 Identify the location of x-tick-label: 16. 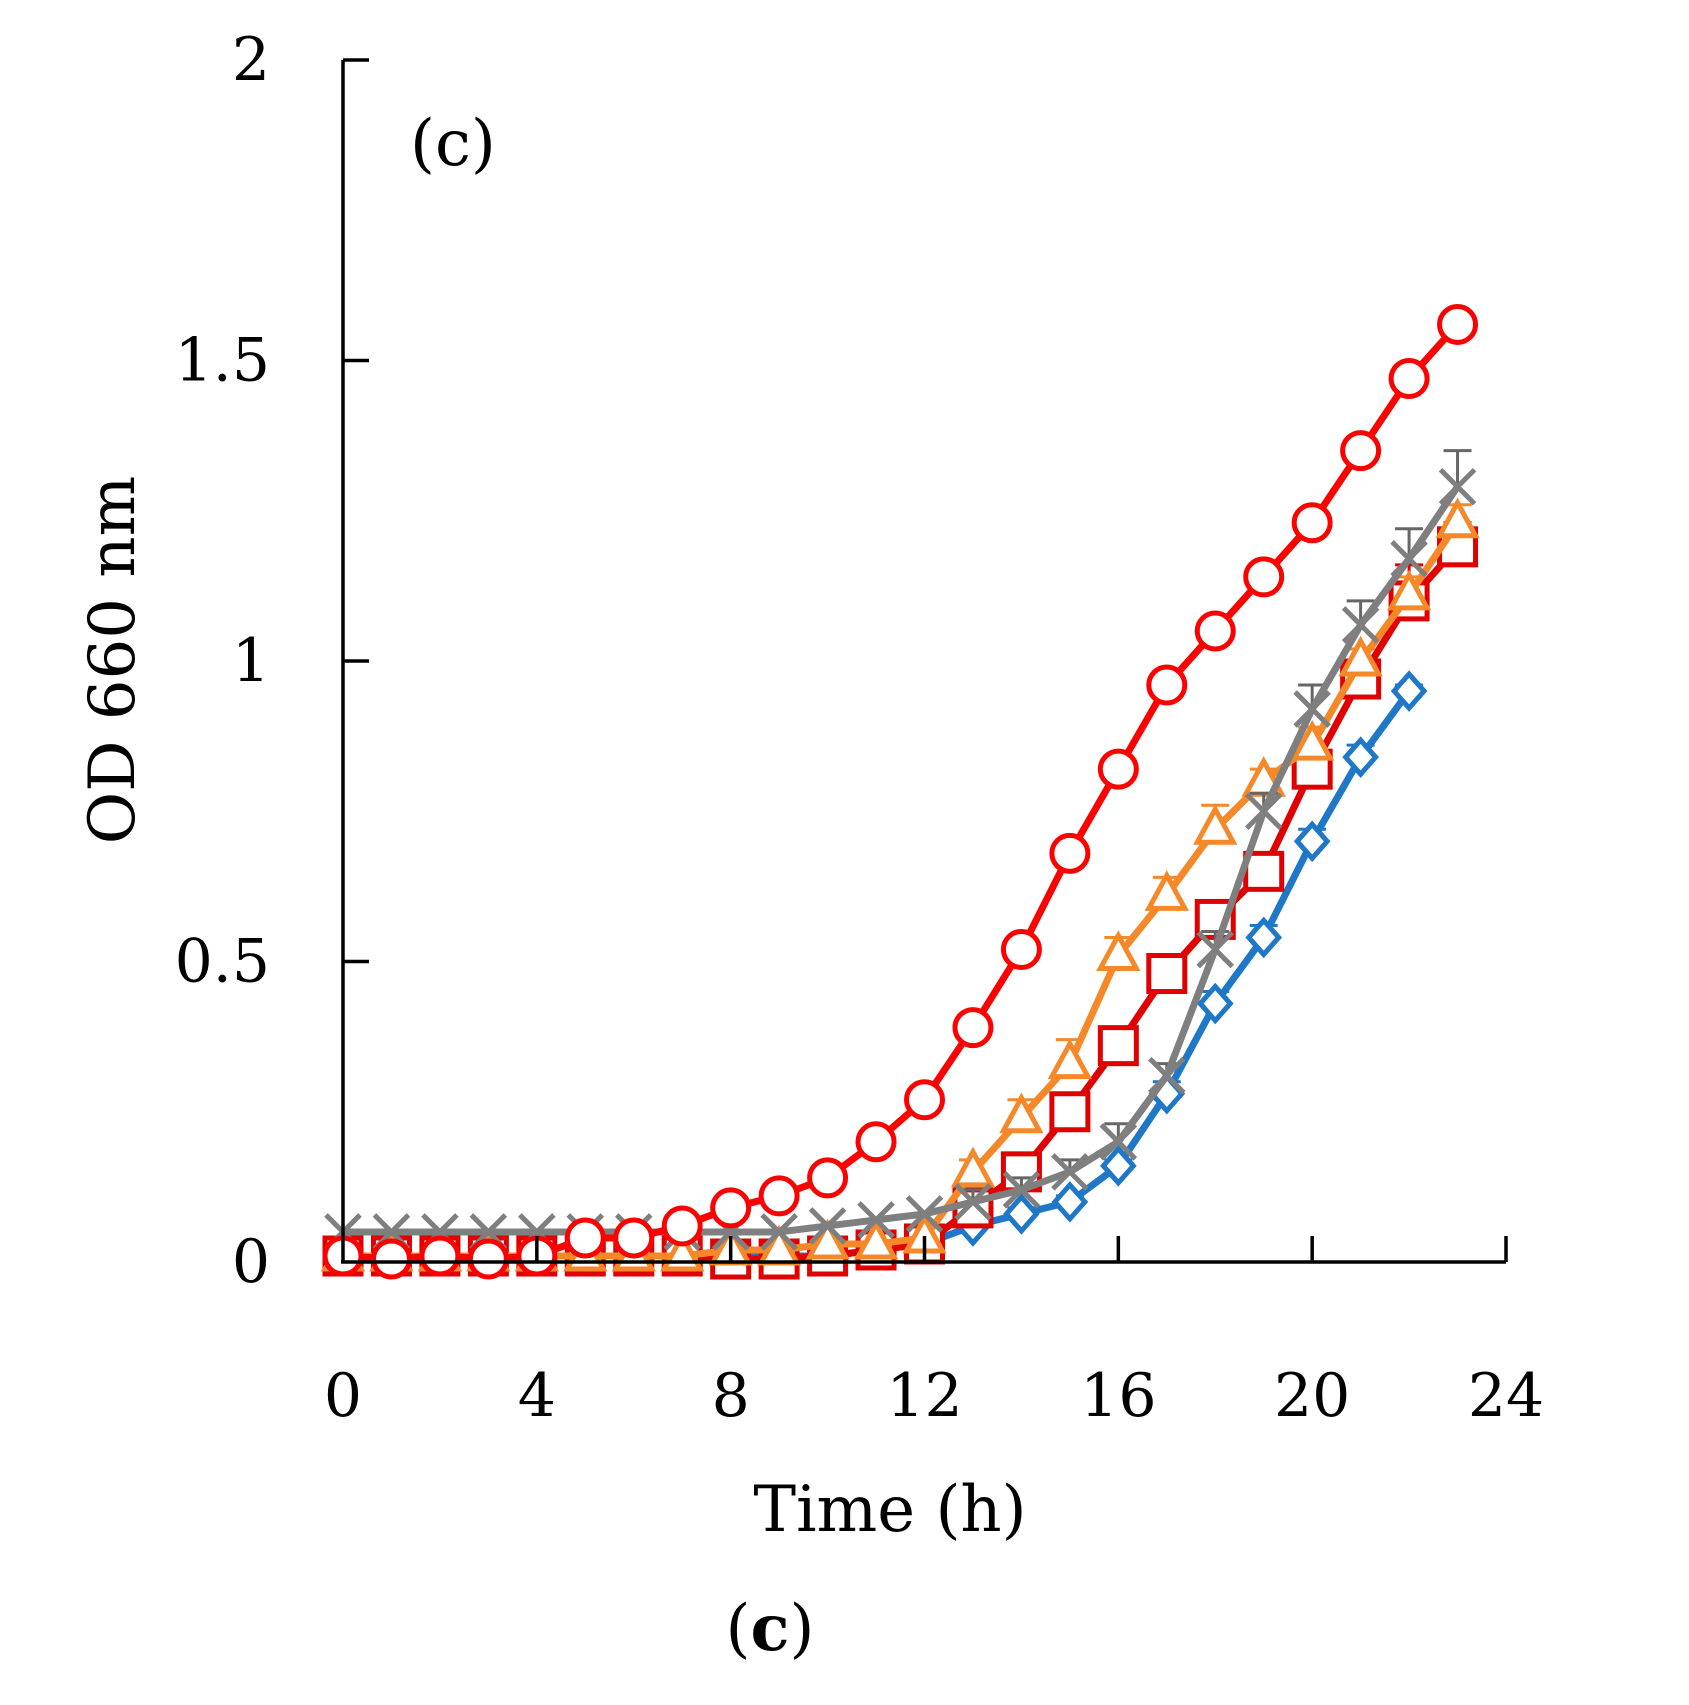
(1118, 1396).